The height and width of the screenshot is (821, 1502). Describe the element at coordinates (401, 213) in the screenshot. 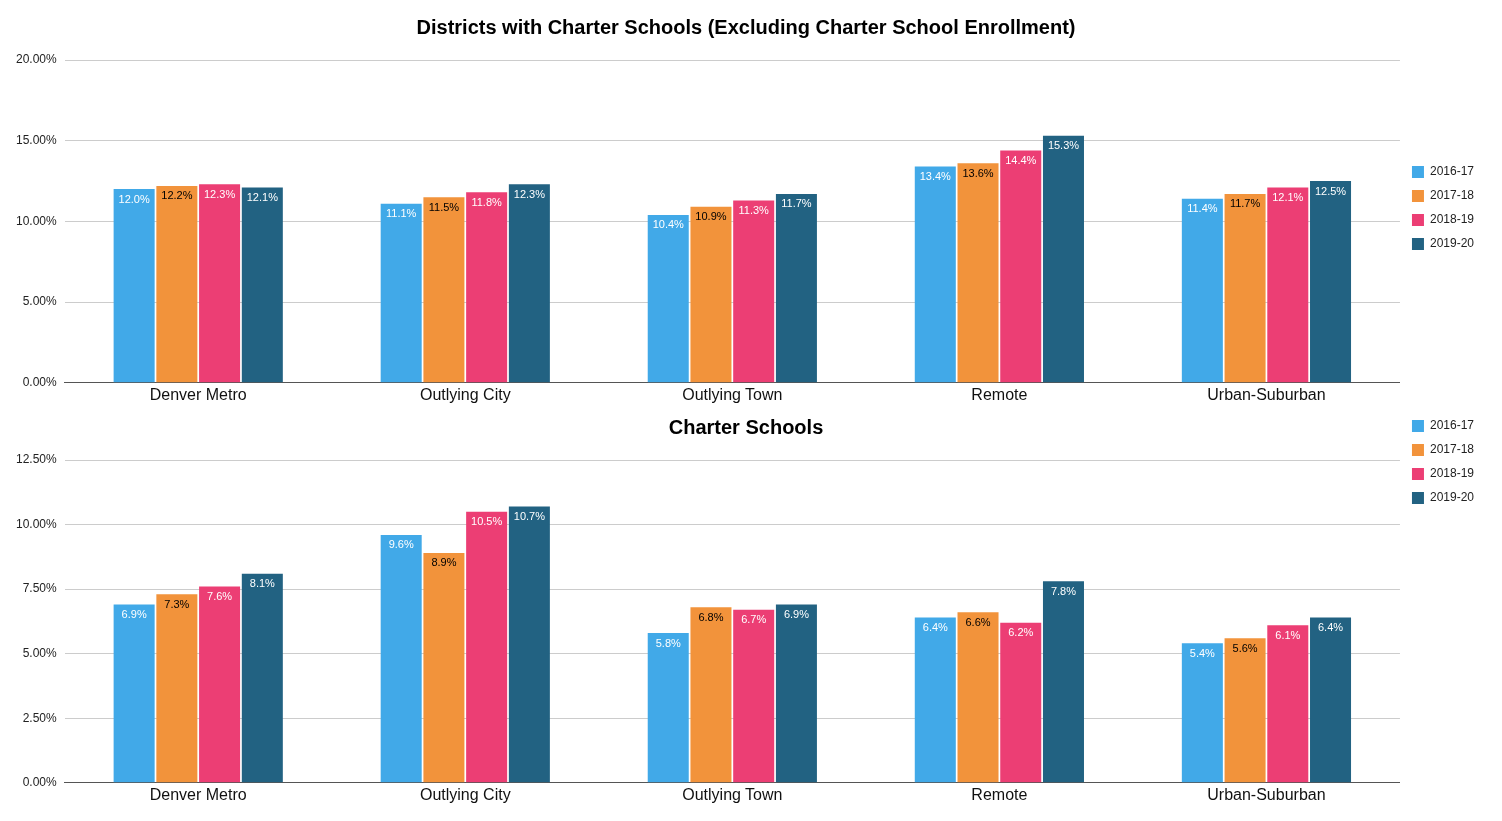

I see `data-label: 11.1%` at that location.